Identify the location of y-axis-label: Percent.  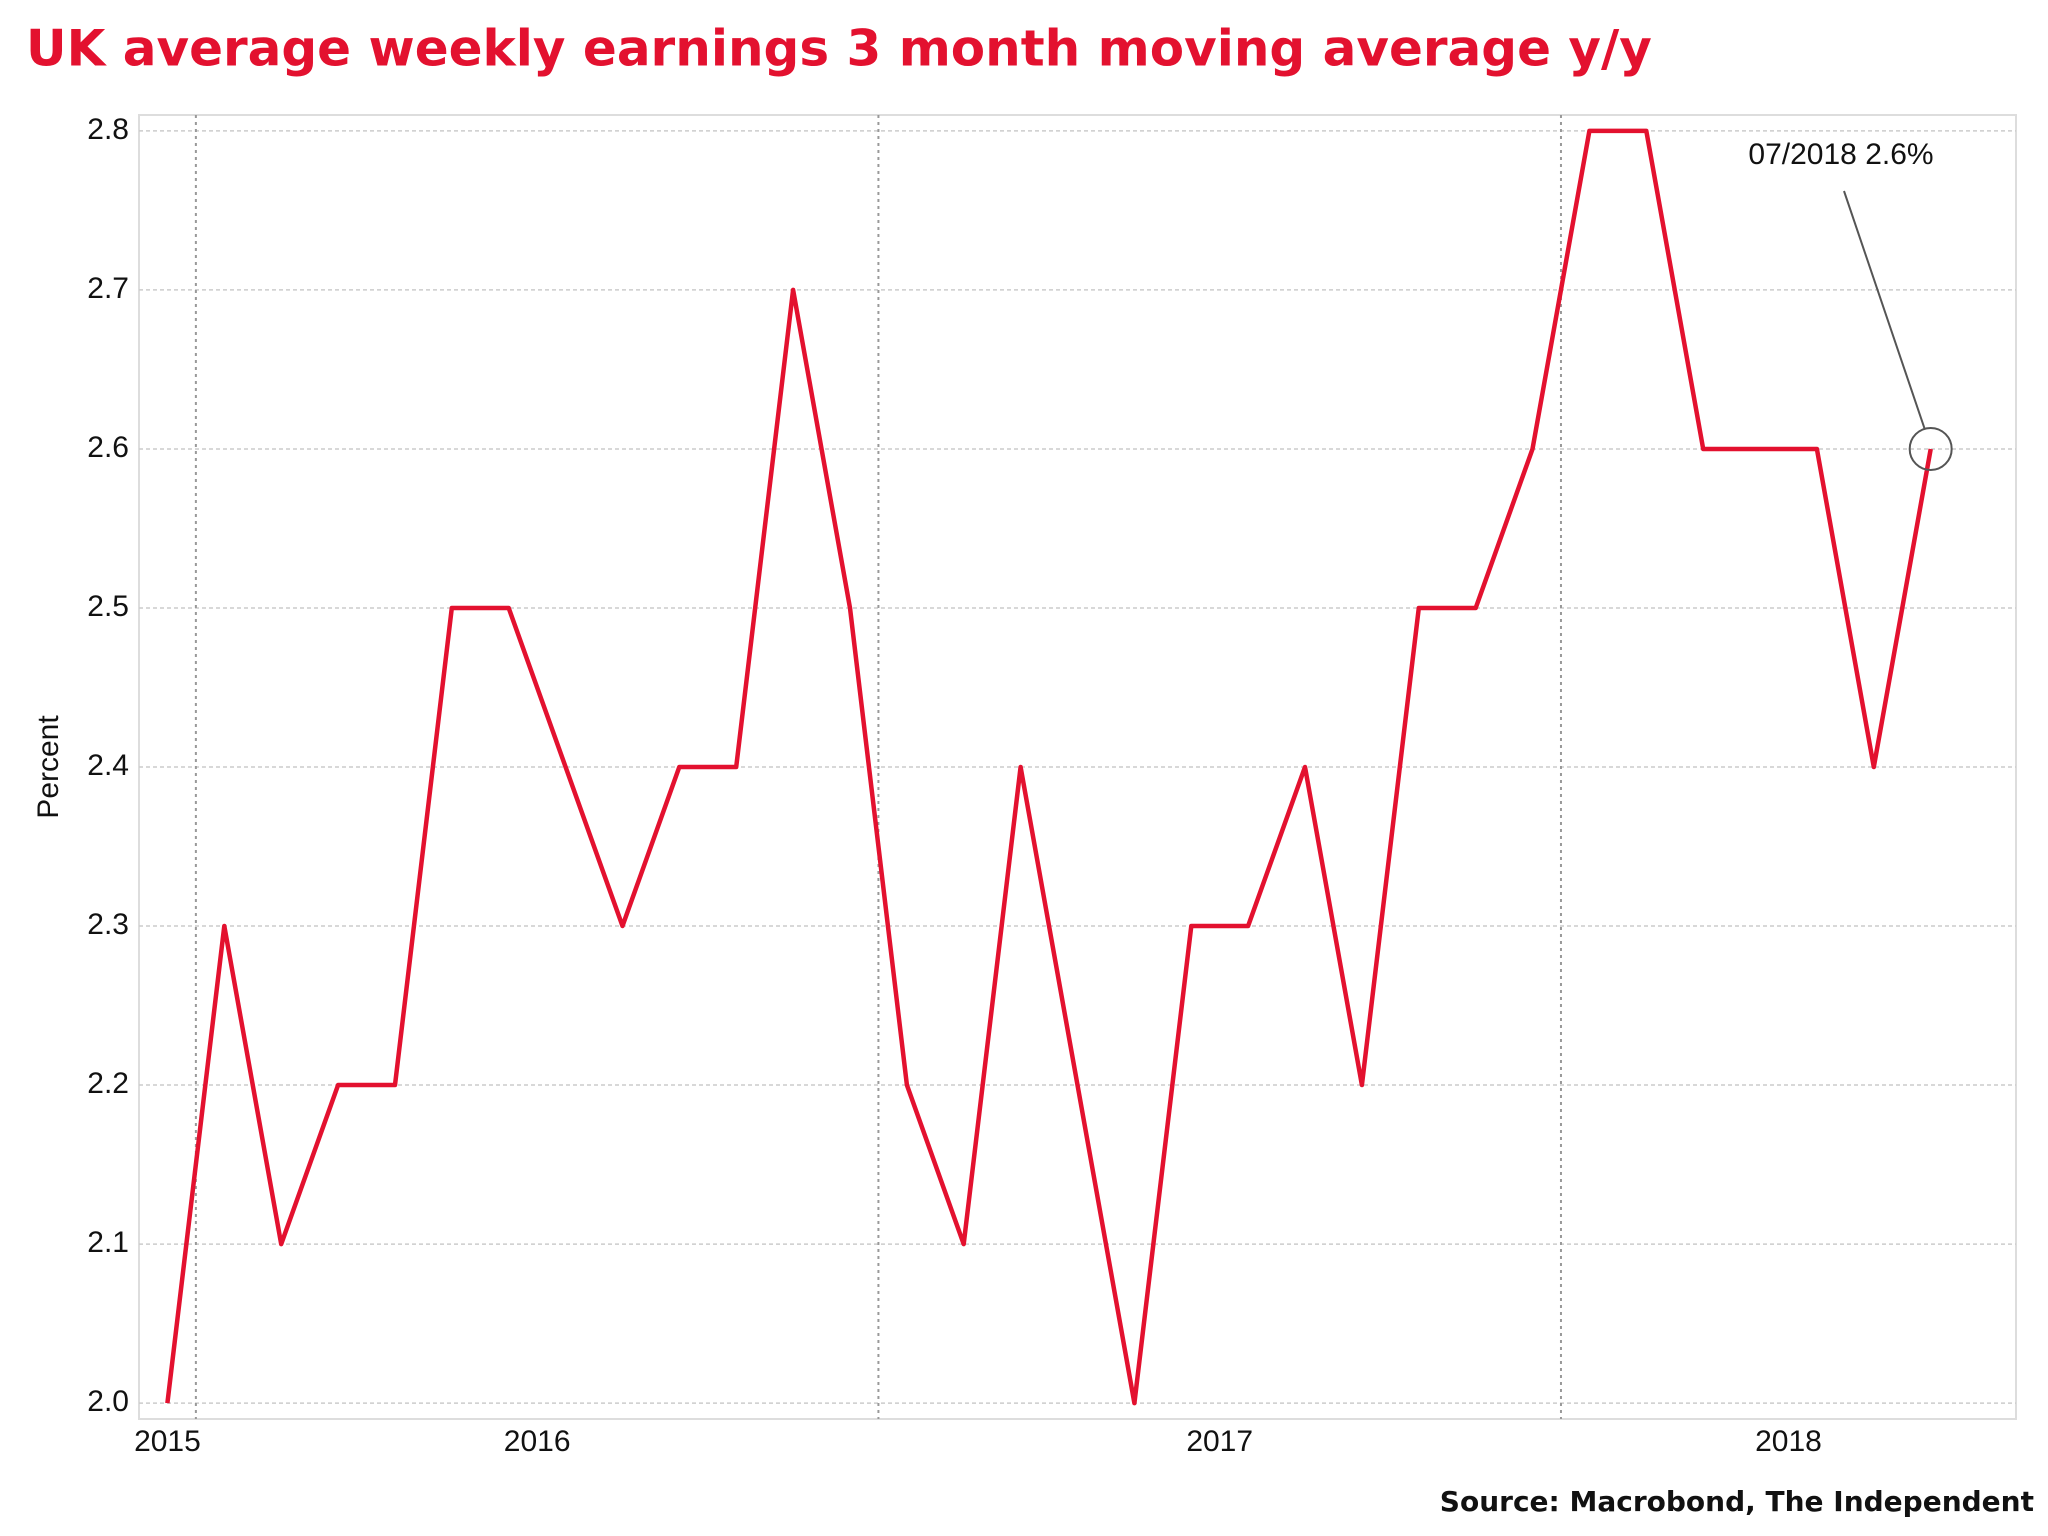
(48, 767).